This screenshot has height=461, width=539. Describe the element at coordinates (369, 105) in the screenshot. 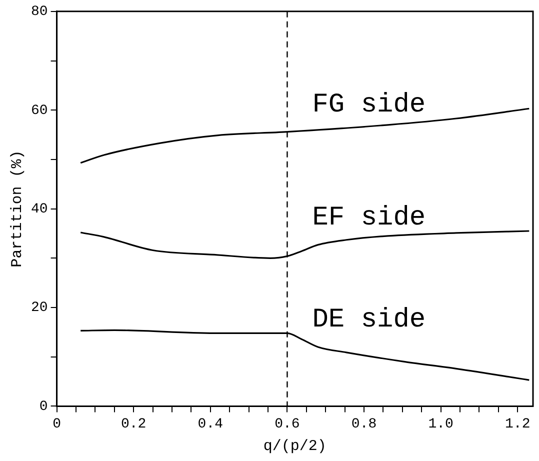

I see `series-label: FG side` at that location.